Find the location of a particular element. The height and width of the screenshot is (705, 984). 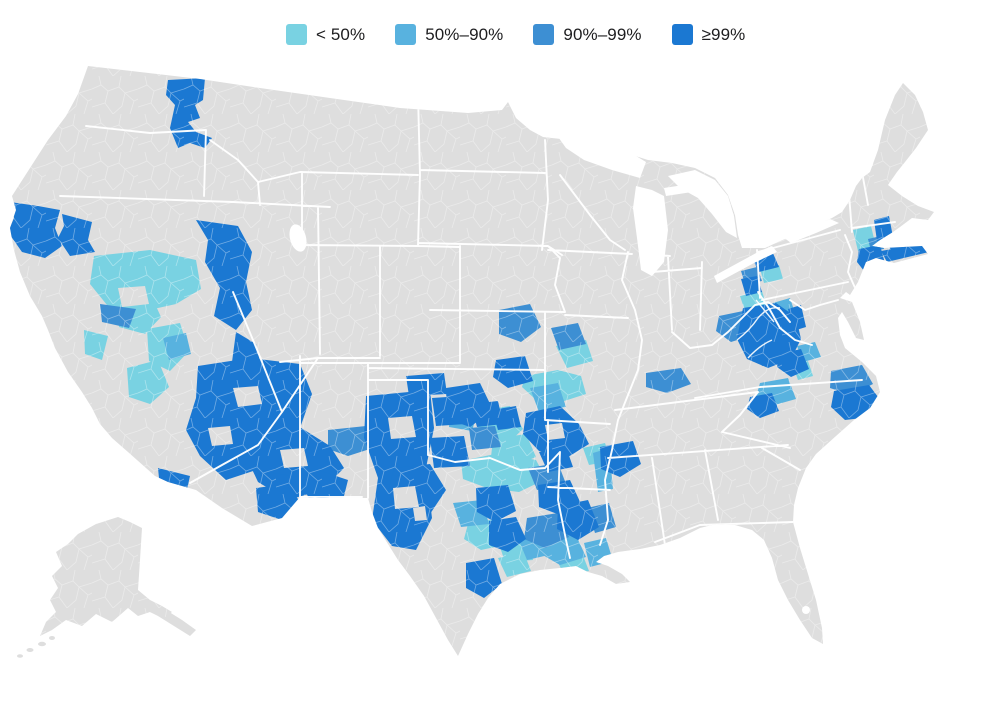

great-salt-lake is located at coordinates (298, 238).